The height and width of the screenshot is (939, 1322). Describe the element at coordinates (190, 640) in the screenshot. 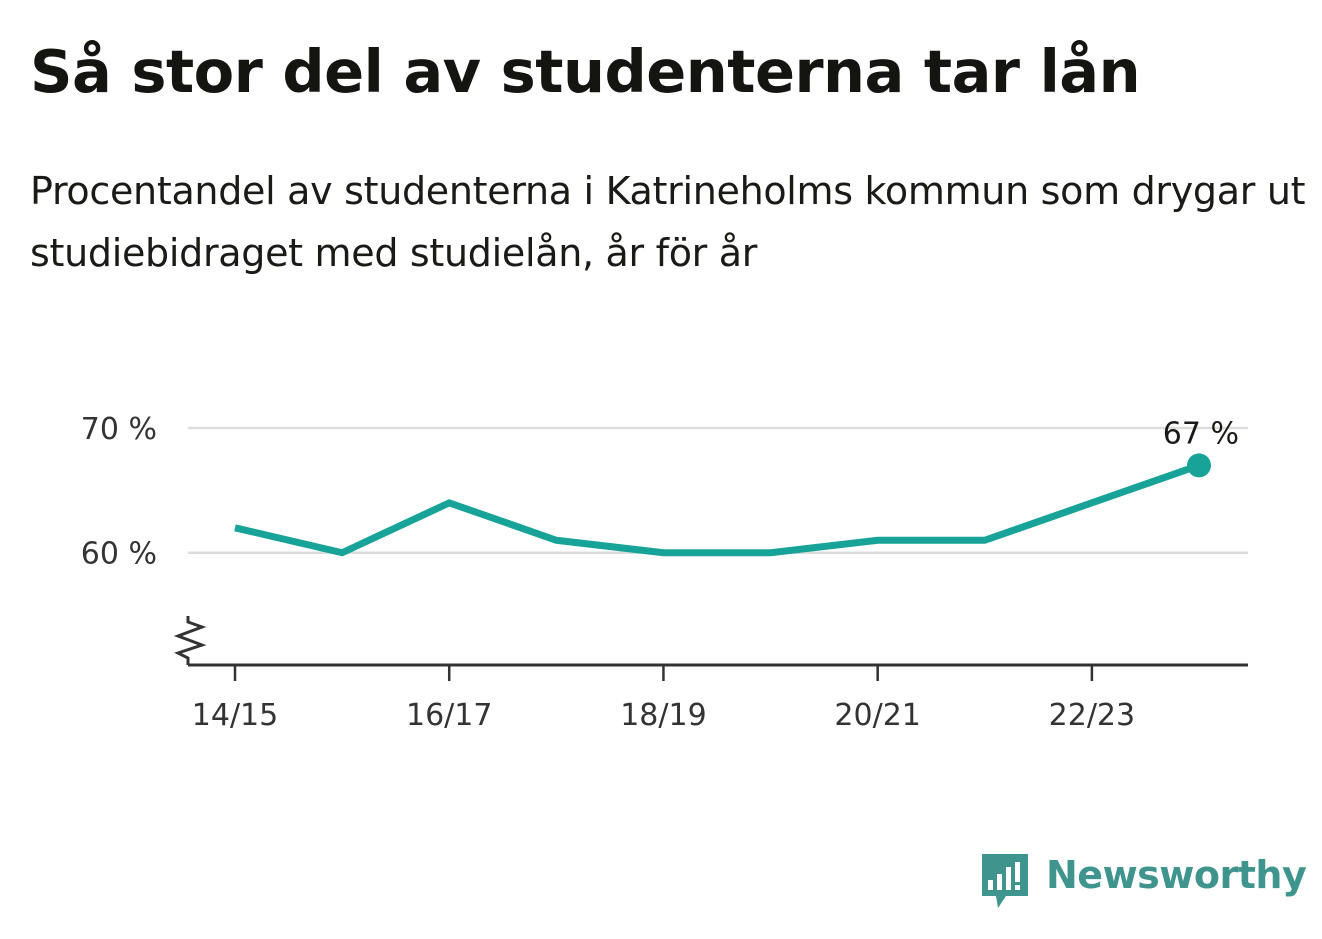

I see `axis-break-icon` at that location.